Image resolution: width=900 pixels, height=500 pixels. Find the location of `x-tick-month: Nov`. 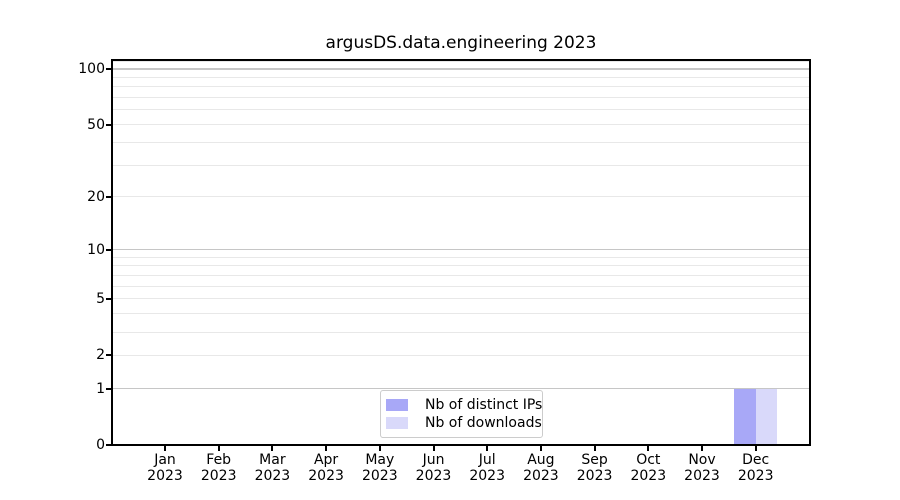

x-tick-month: Nov is located at coordinates (702, 460).